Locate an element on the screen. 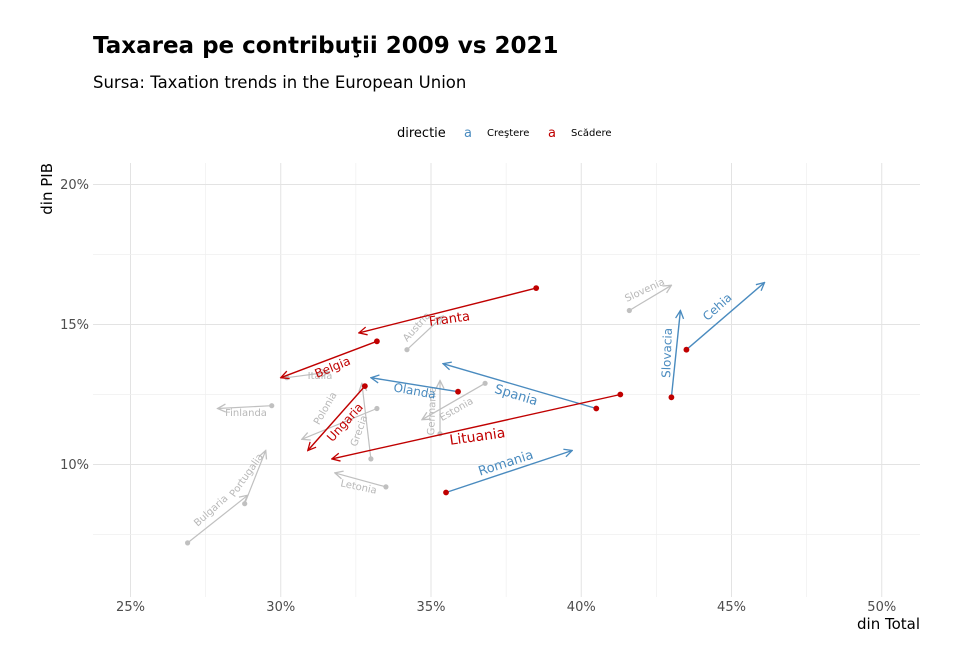 The image size is (960, 672). label-olanda: Olanda is located at coordinates (414, 390).